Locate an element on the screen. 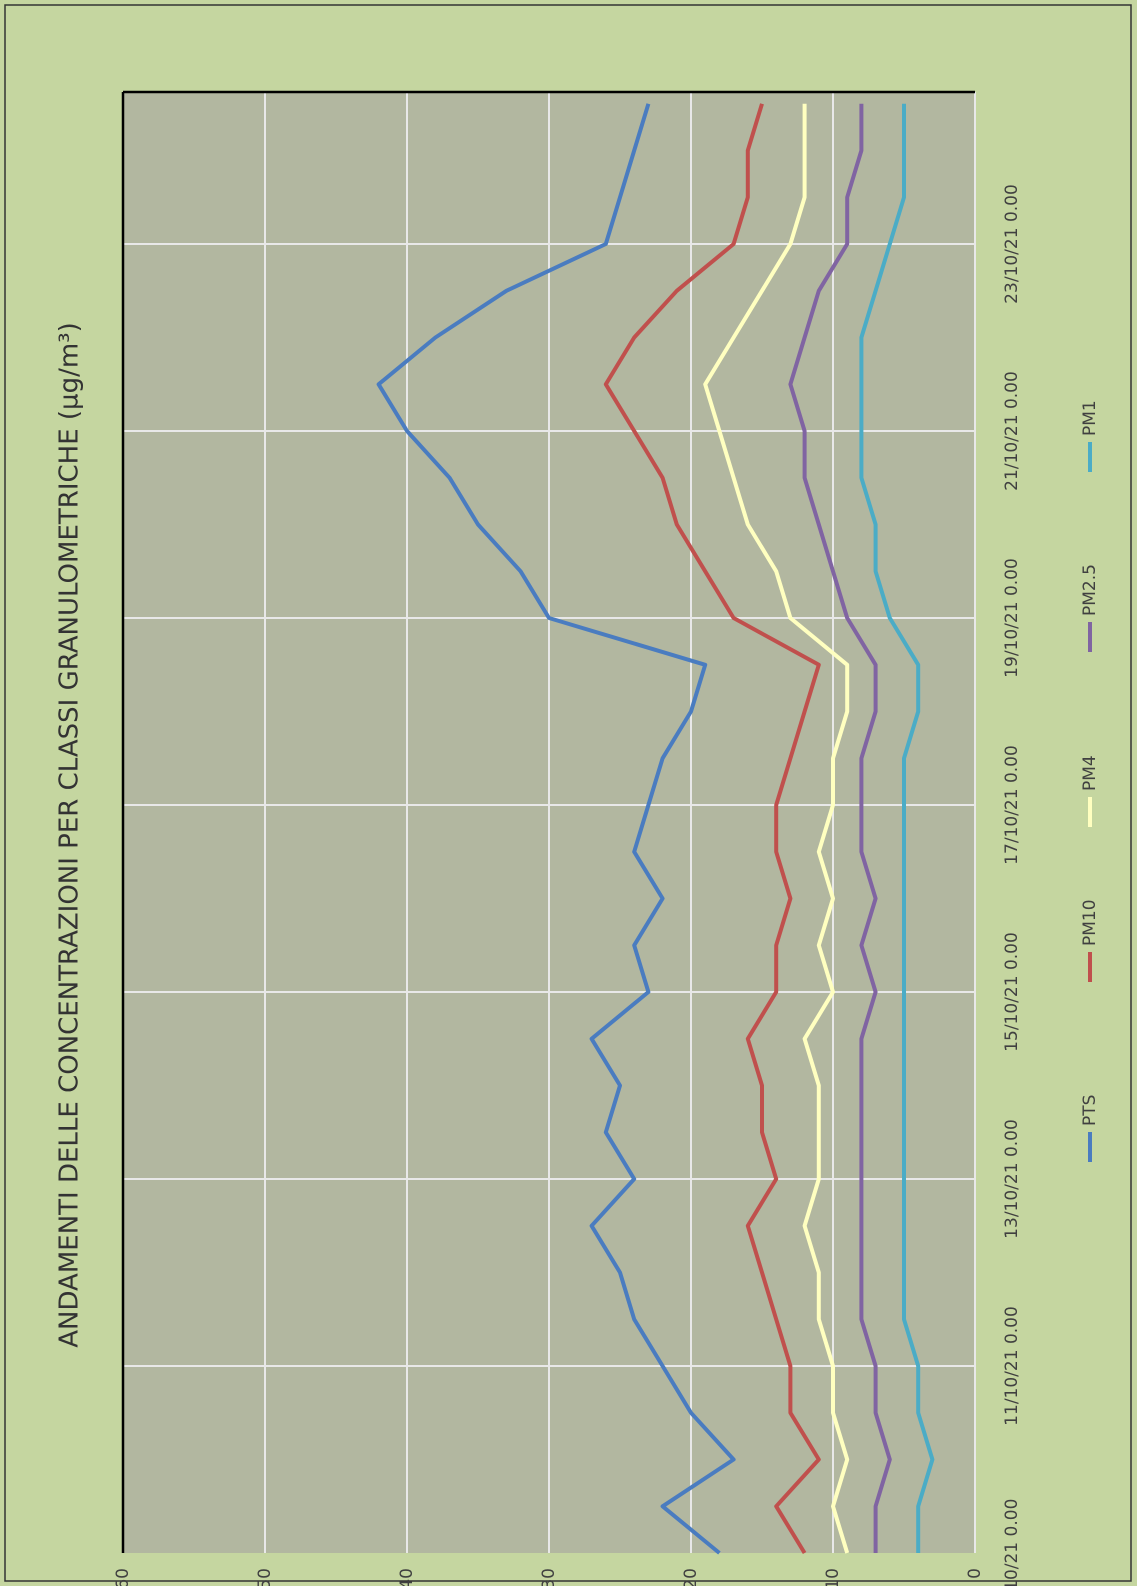 Image resolution: width=1137 pixels, height=1586 pixels. x-tick-label: 23/10/21 0.00 is located at coordinates (1012, 244).